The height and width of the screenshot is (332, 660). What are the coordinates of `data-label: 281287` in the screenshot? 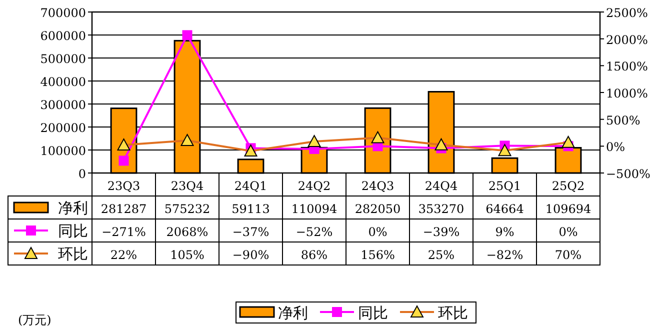 It's located at (123, 209).